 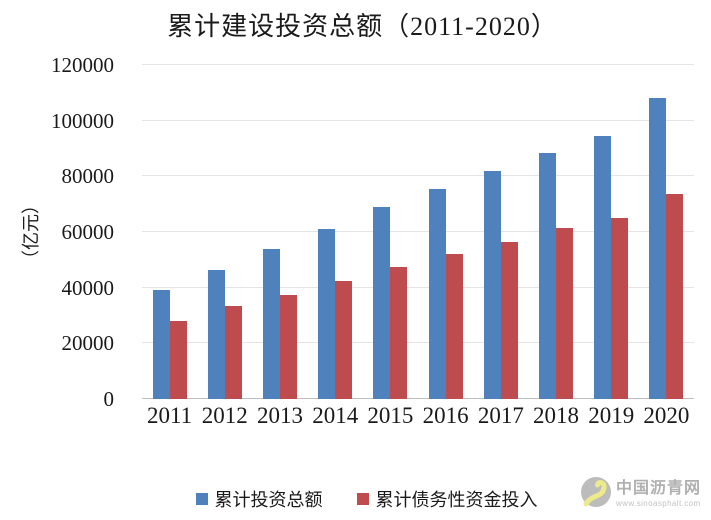 I want to click on bar-group-2016, so click(x=445, y=232).